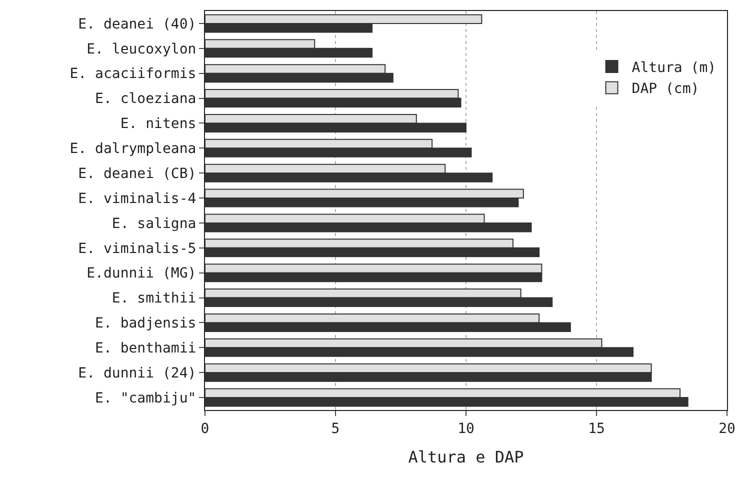  I want to click on legend-label: Altura (m), so click(674, 68).